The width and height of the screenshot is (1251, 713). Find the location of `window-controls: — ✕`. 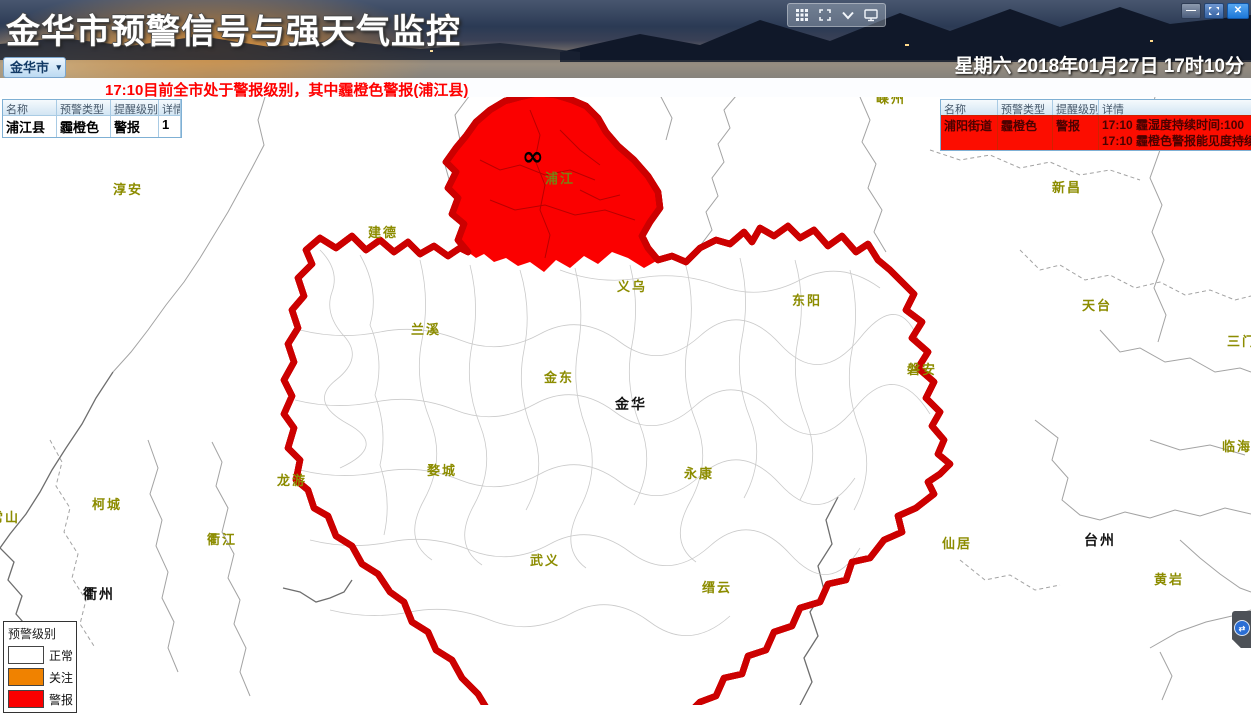

window-controls: — ✕ is located at coordinates (1215, 11).